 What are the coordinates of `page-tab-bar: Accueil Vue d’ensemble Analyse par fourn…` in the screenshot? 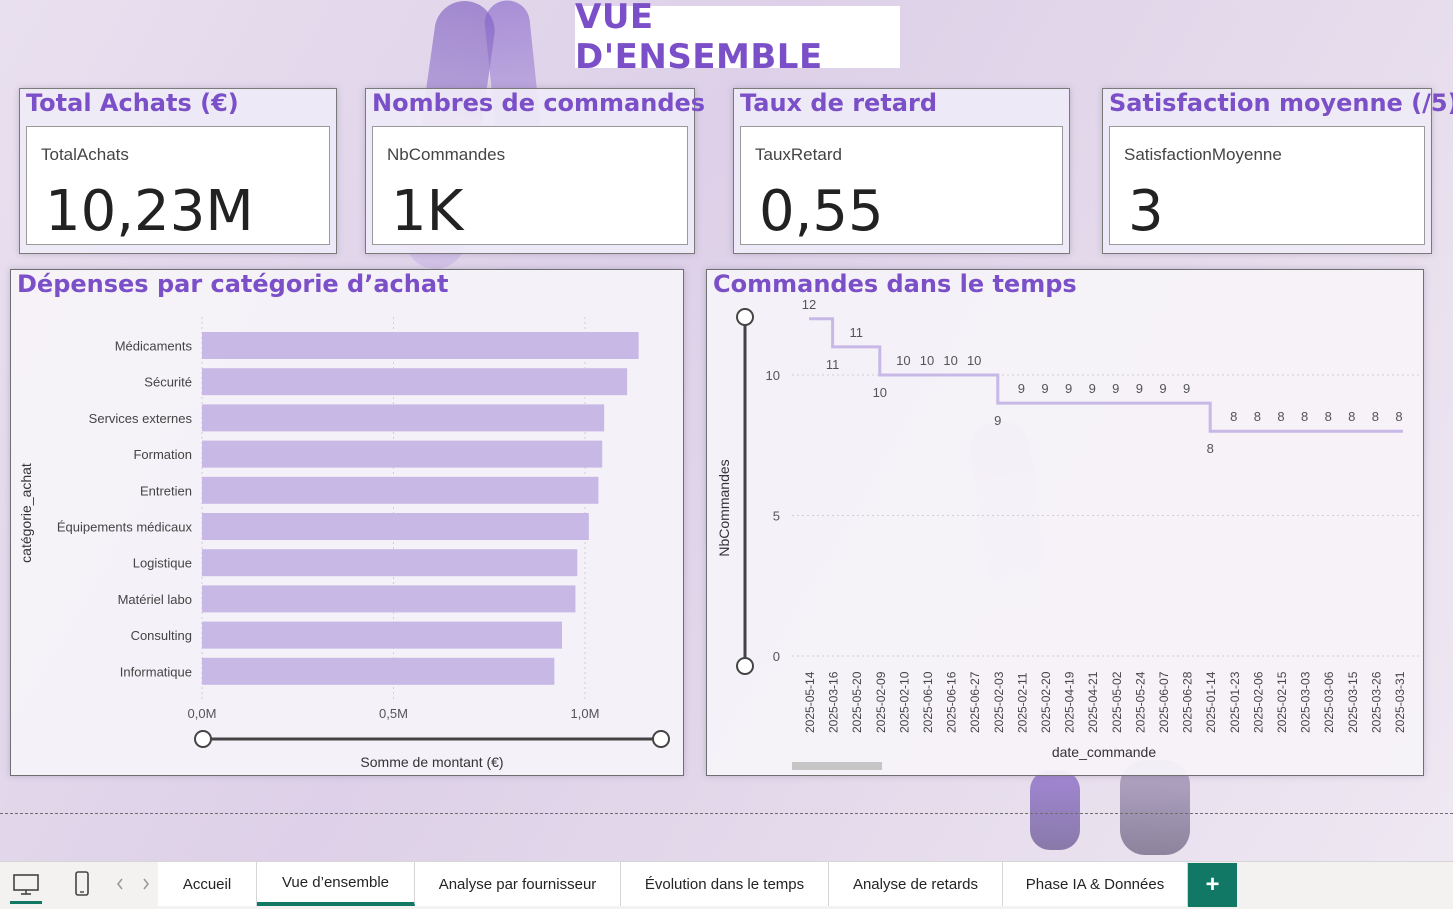 It's located at (726, 885).